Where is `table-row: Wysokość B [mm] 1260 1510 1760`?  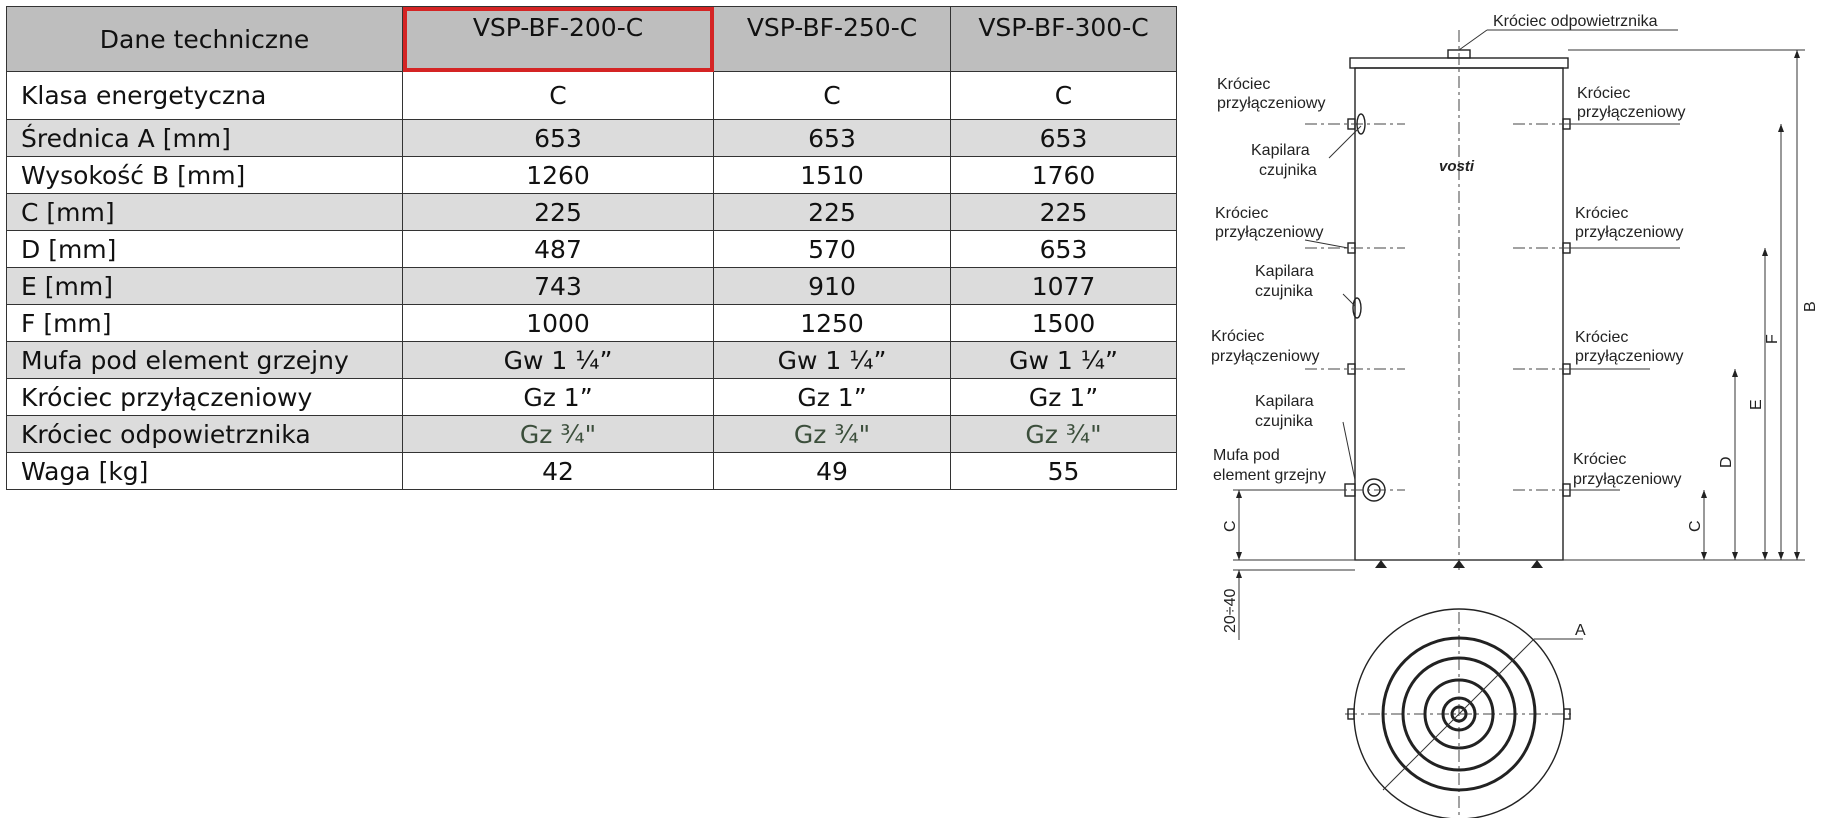
table-row: Wysokość B [mm] 1260 1510 1760 is located at coordinates (591, 175).